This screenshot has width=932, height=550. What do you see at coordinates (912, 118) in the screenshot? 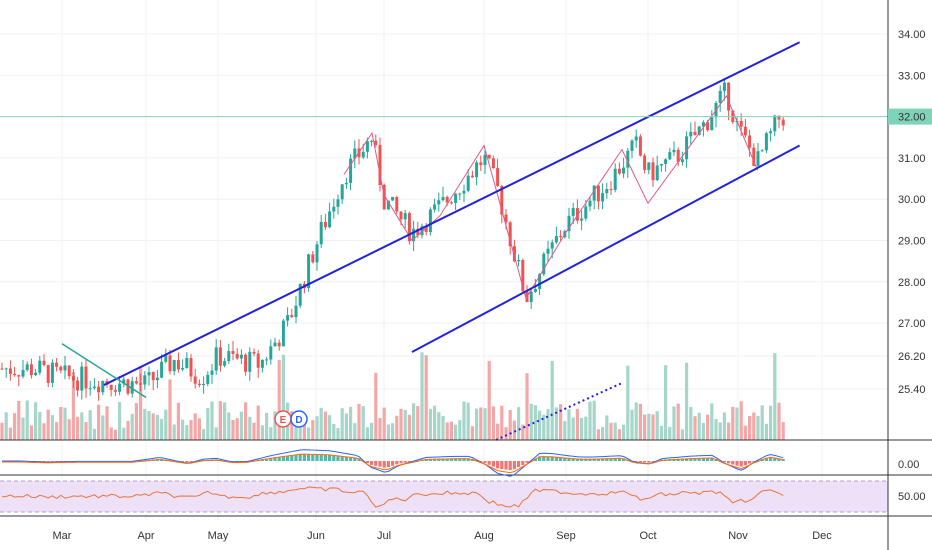
I see `current-price-label: 32.00` at bounding box center [912, 118].